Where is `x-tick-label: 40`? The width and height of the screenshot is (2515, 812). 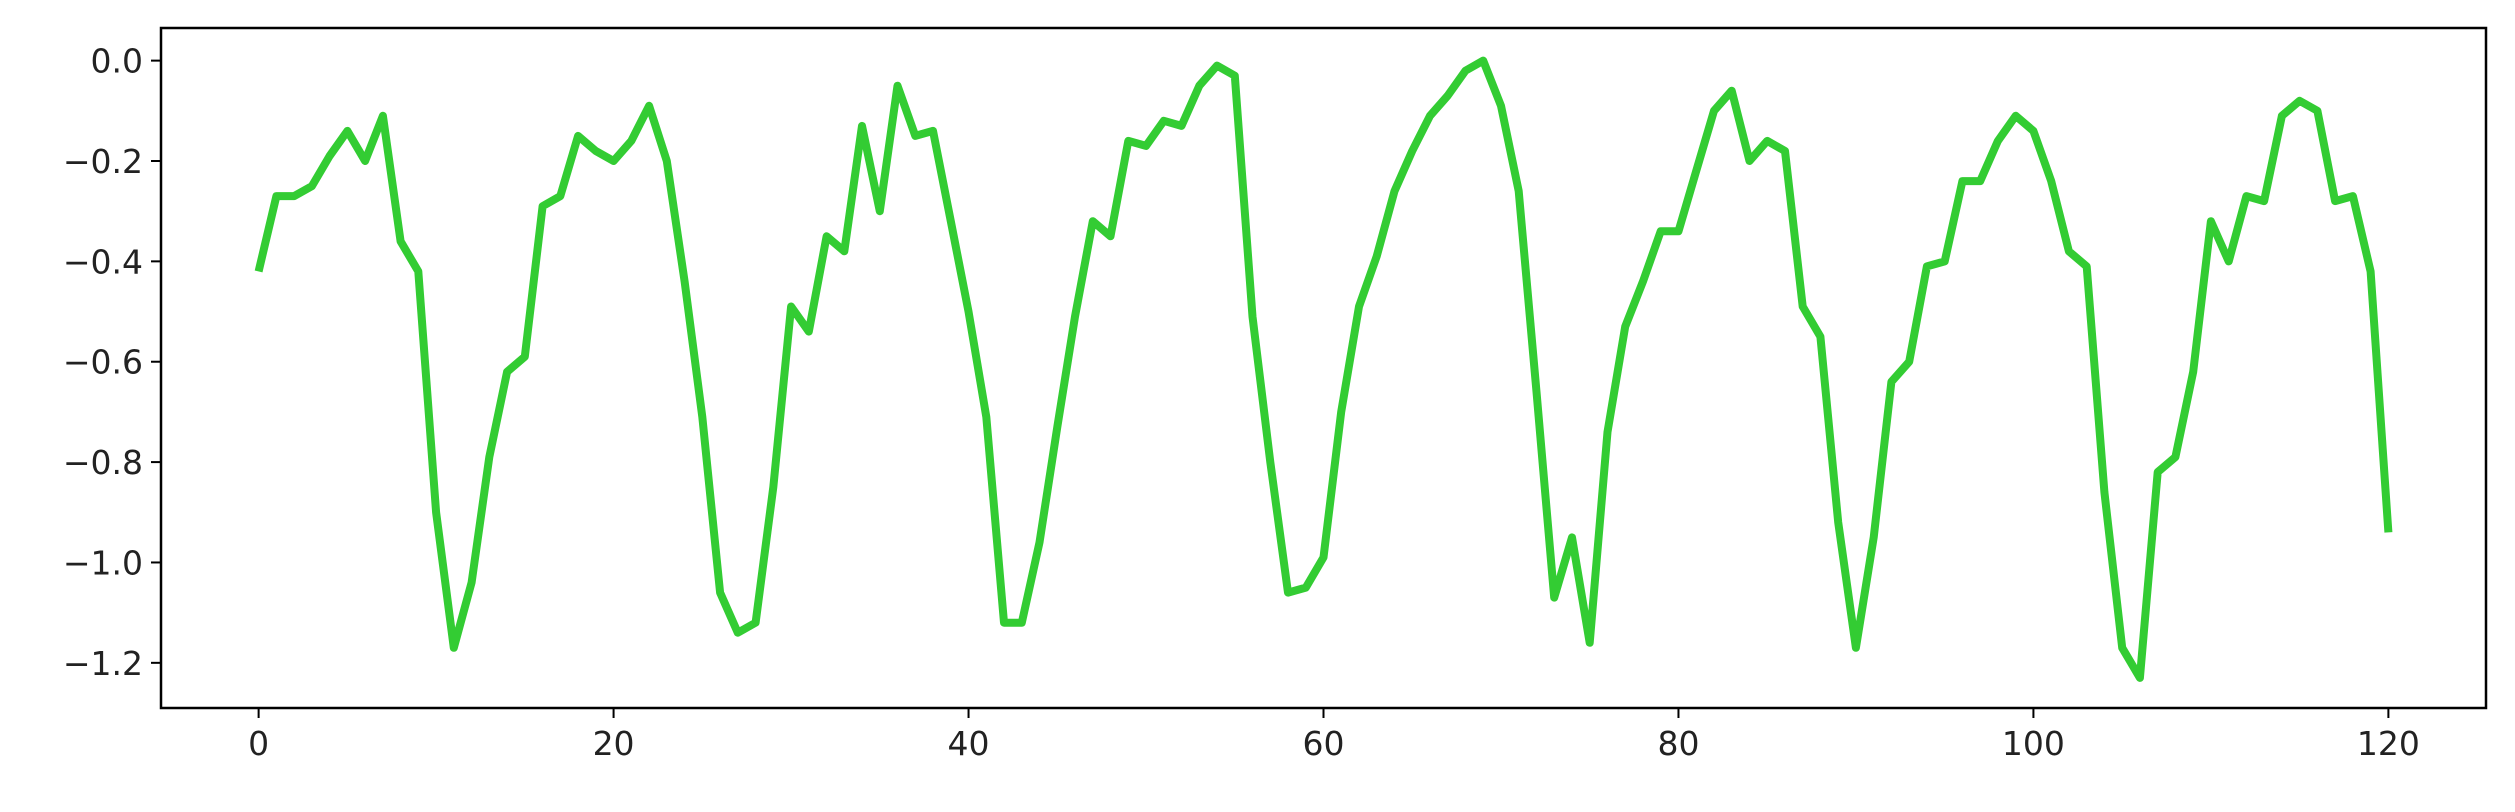
x-tick-label: 40 is located at coordinates (969, 743).